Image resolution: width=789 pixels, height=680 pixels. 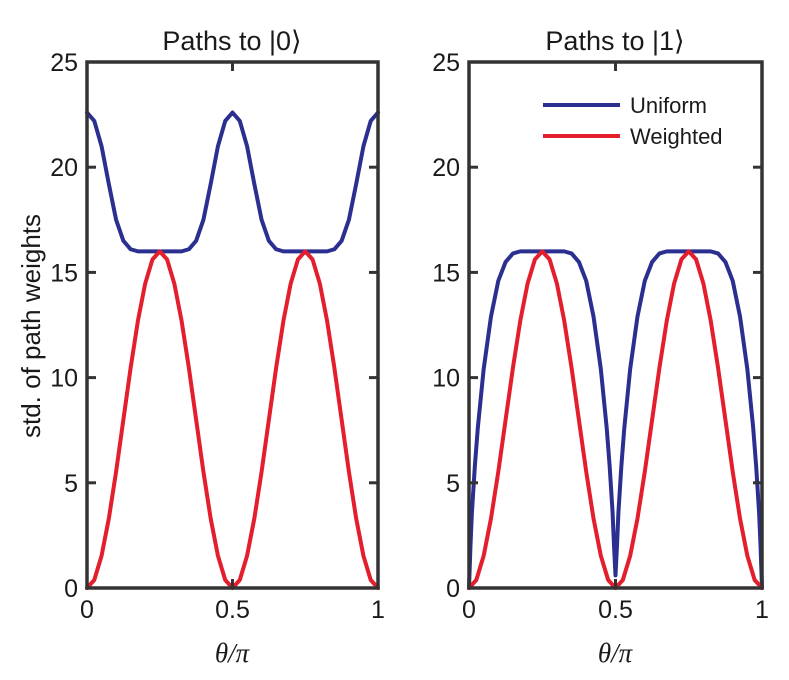 I want to click on legend: Uniform Weighted, so click(x=633, y=121).